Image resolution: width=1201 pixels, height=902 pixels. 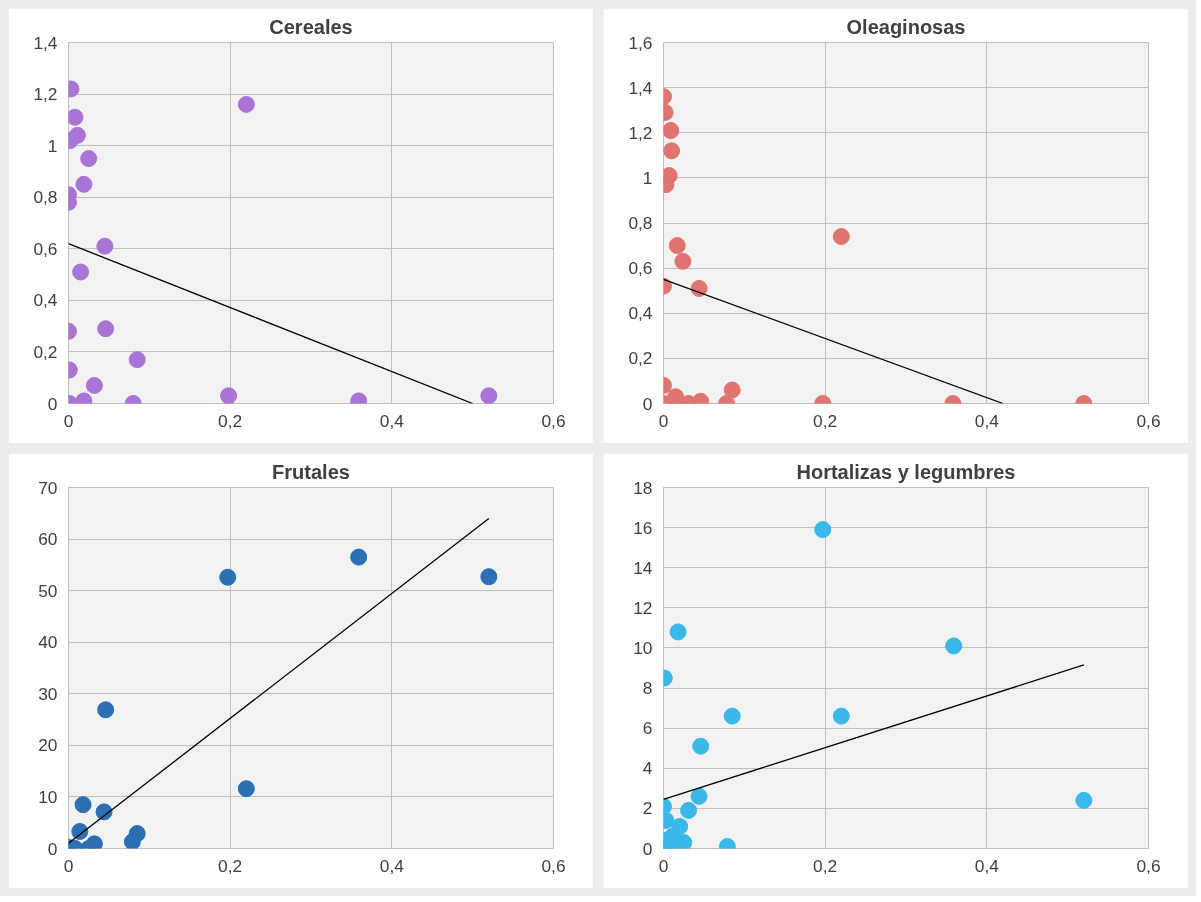 I want to click on y-tick-label: 70, so click(x=48, y=487).